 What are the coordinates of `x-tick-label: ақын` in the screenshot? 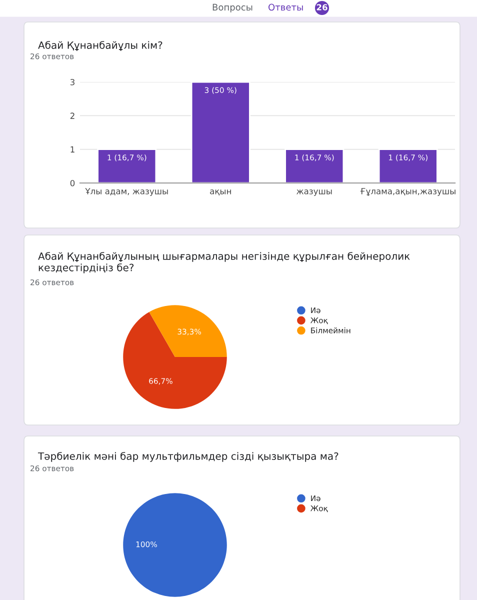 It's located at (220, 193).